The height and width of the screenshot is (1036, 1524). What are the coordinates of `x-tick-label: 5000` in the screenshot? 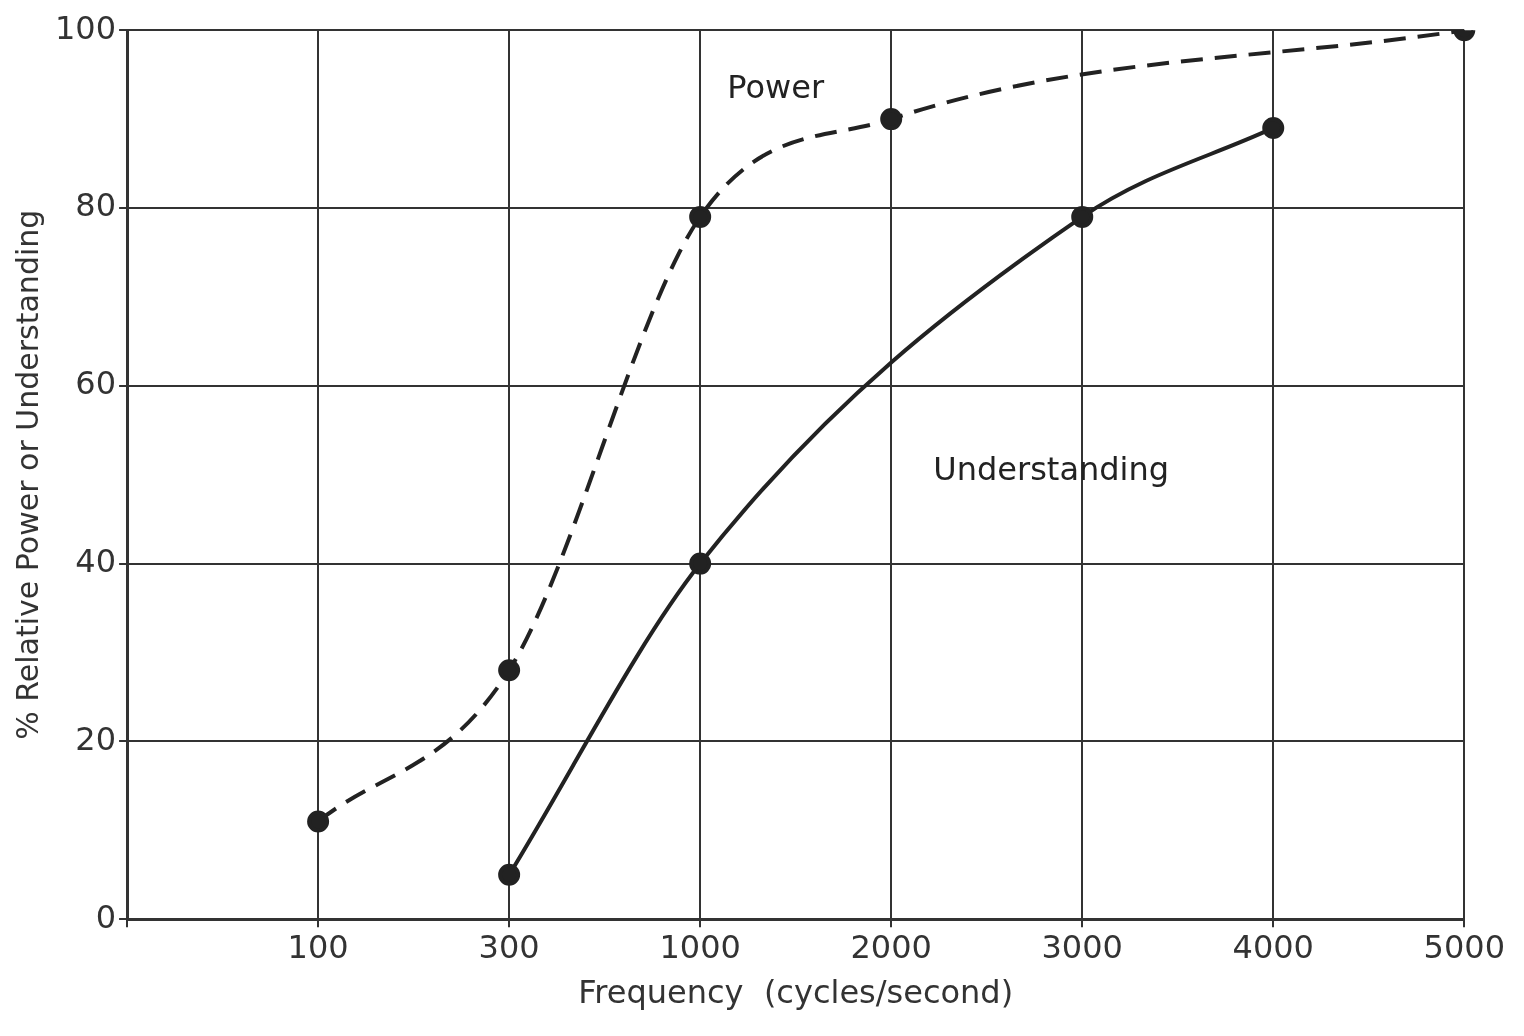 It's located at (1464, 946).